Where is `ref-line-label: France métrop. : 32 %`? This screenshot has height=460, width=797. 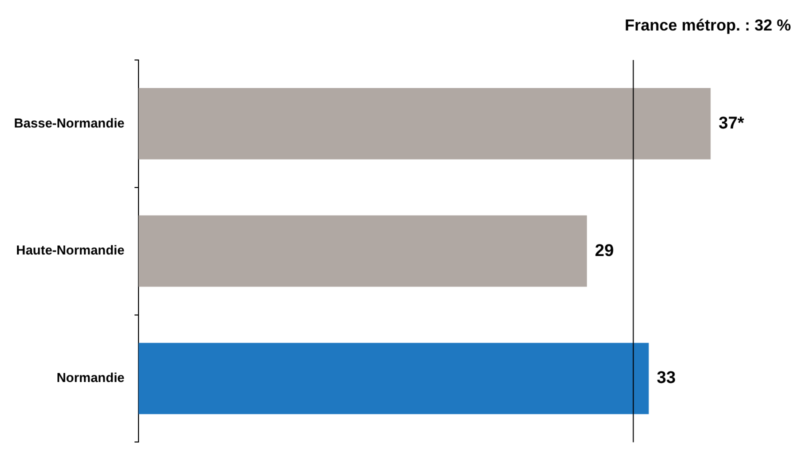
ref-line-label: France métrop. : 32 % is located at coordinates (707, 25).